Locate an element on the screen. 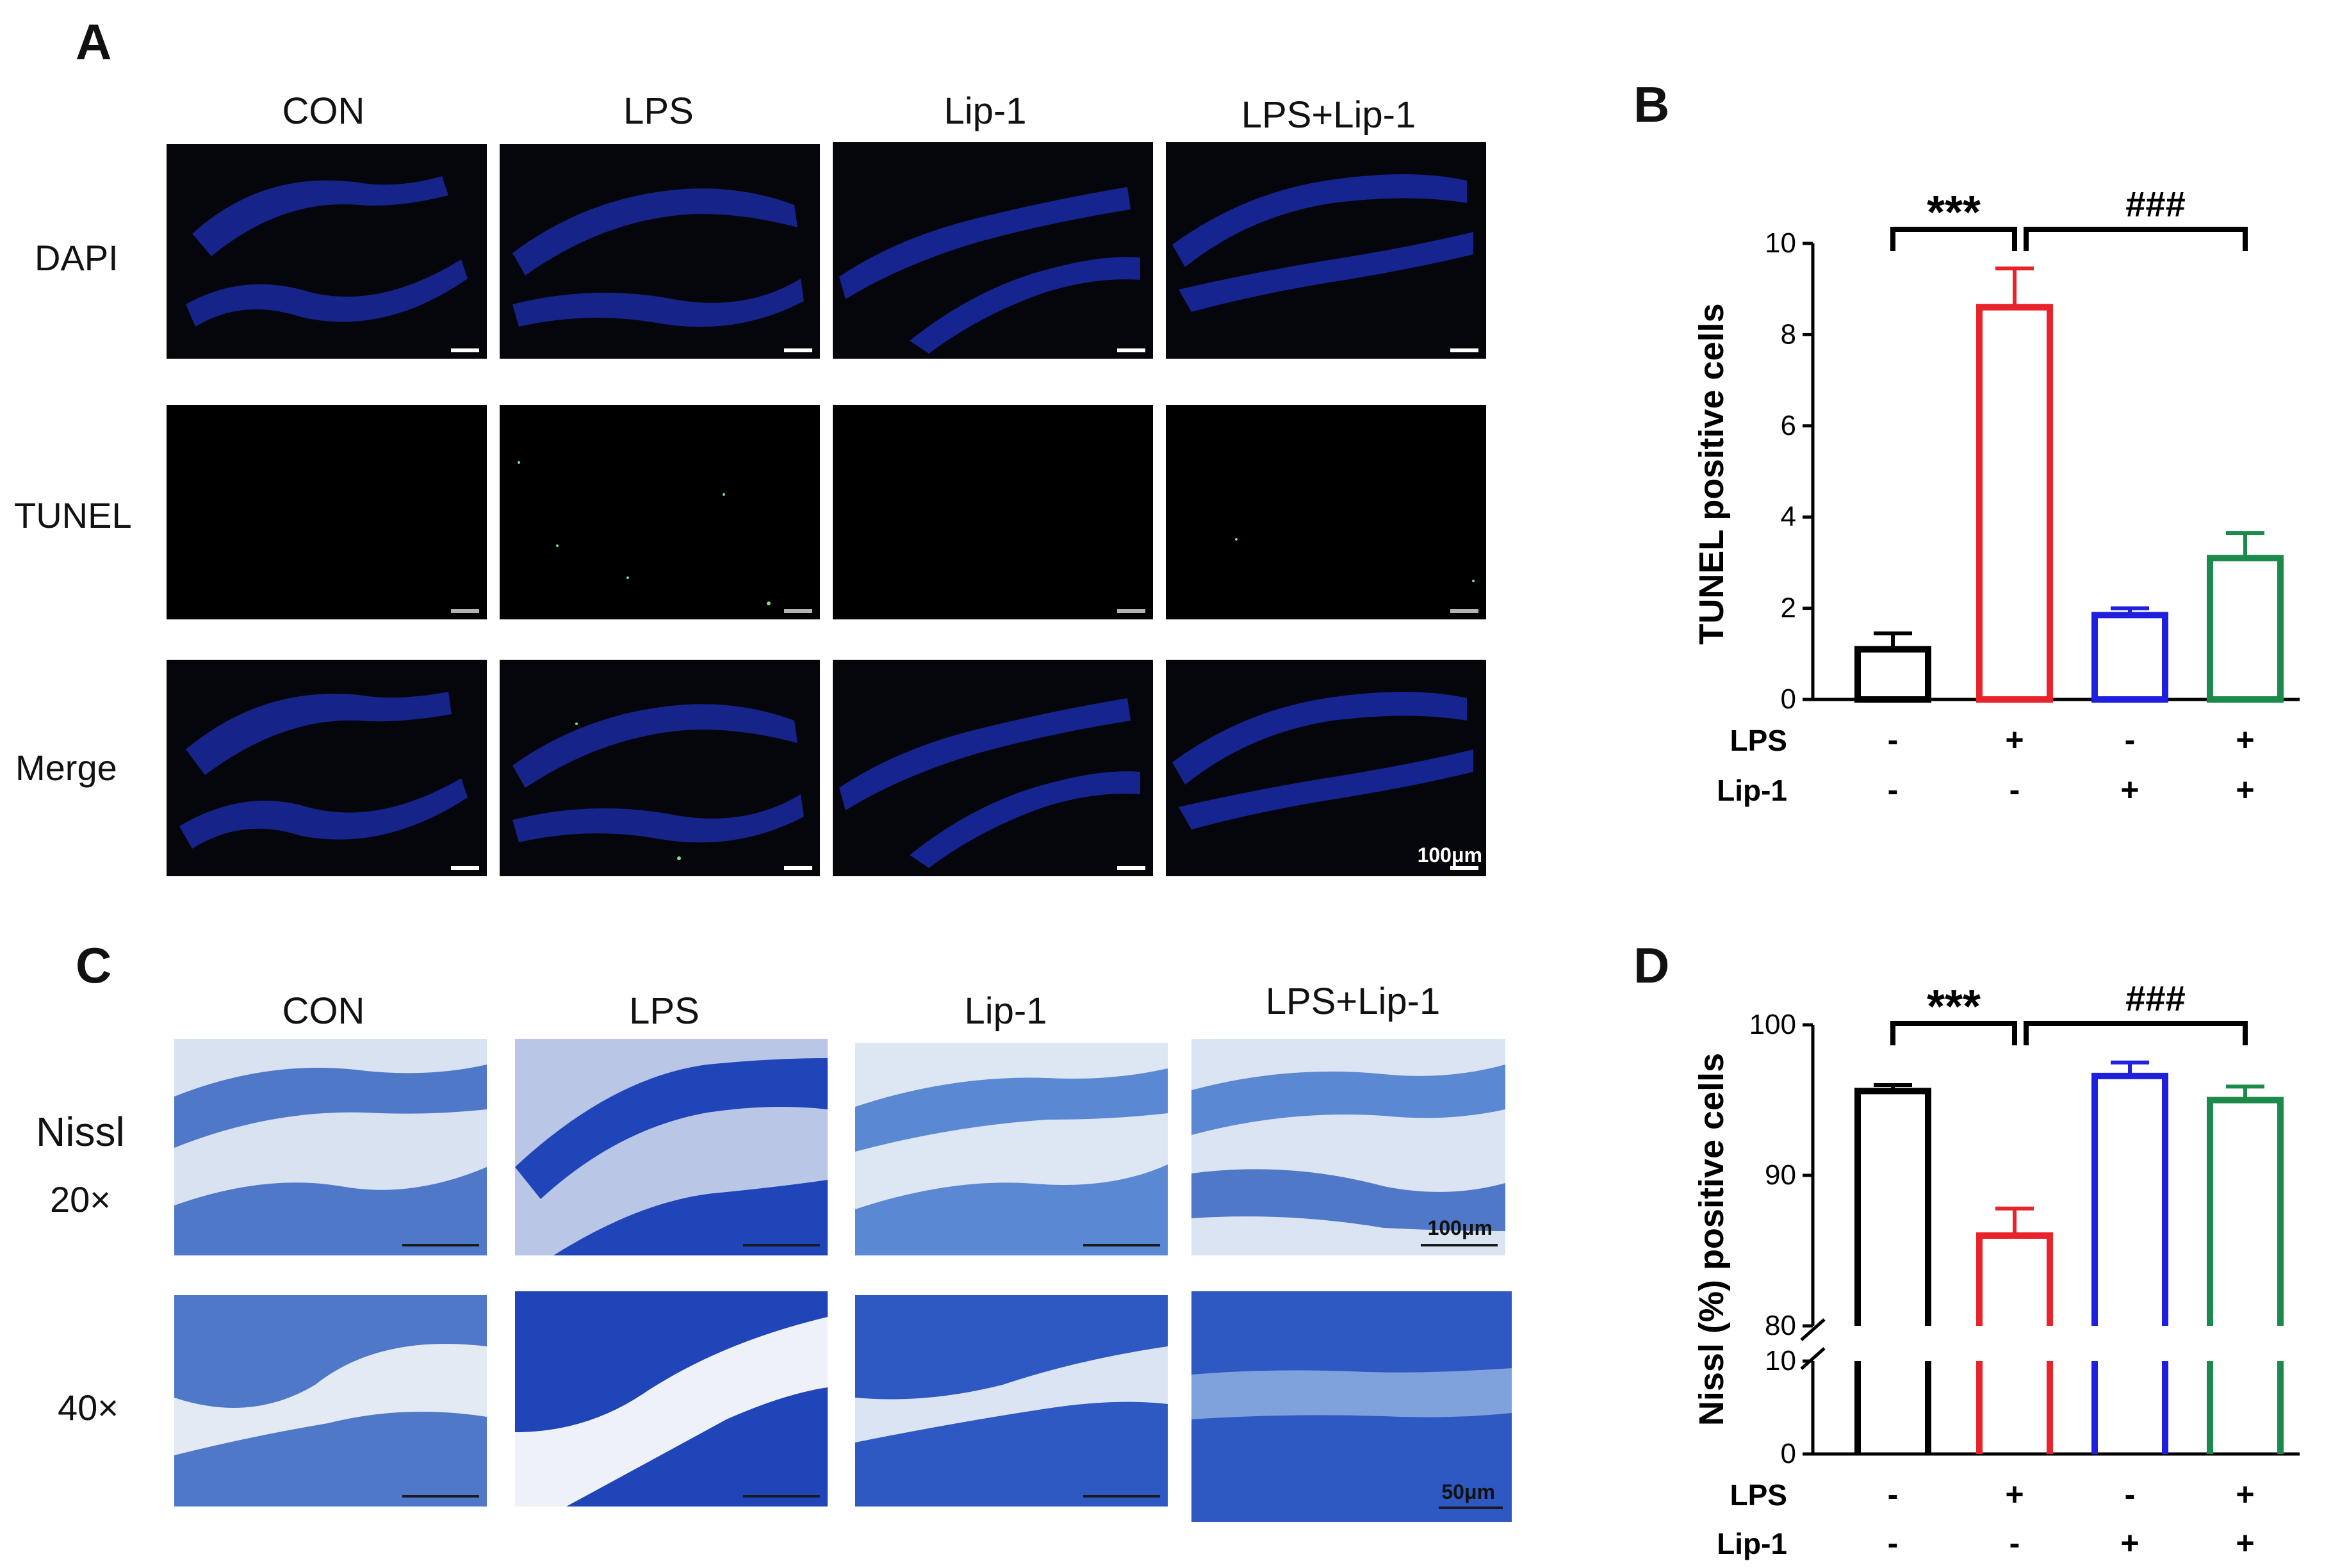 This screenshot has width=2340, height=1568. panel-c-col-con: CON is located at coordinates (323, 1011).